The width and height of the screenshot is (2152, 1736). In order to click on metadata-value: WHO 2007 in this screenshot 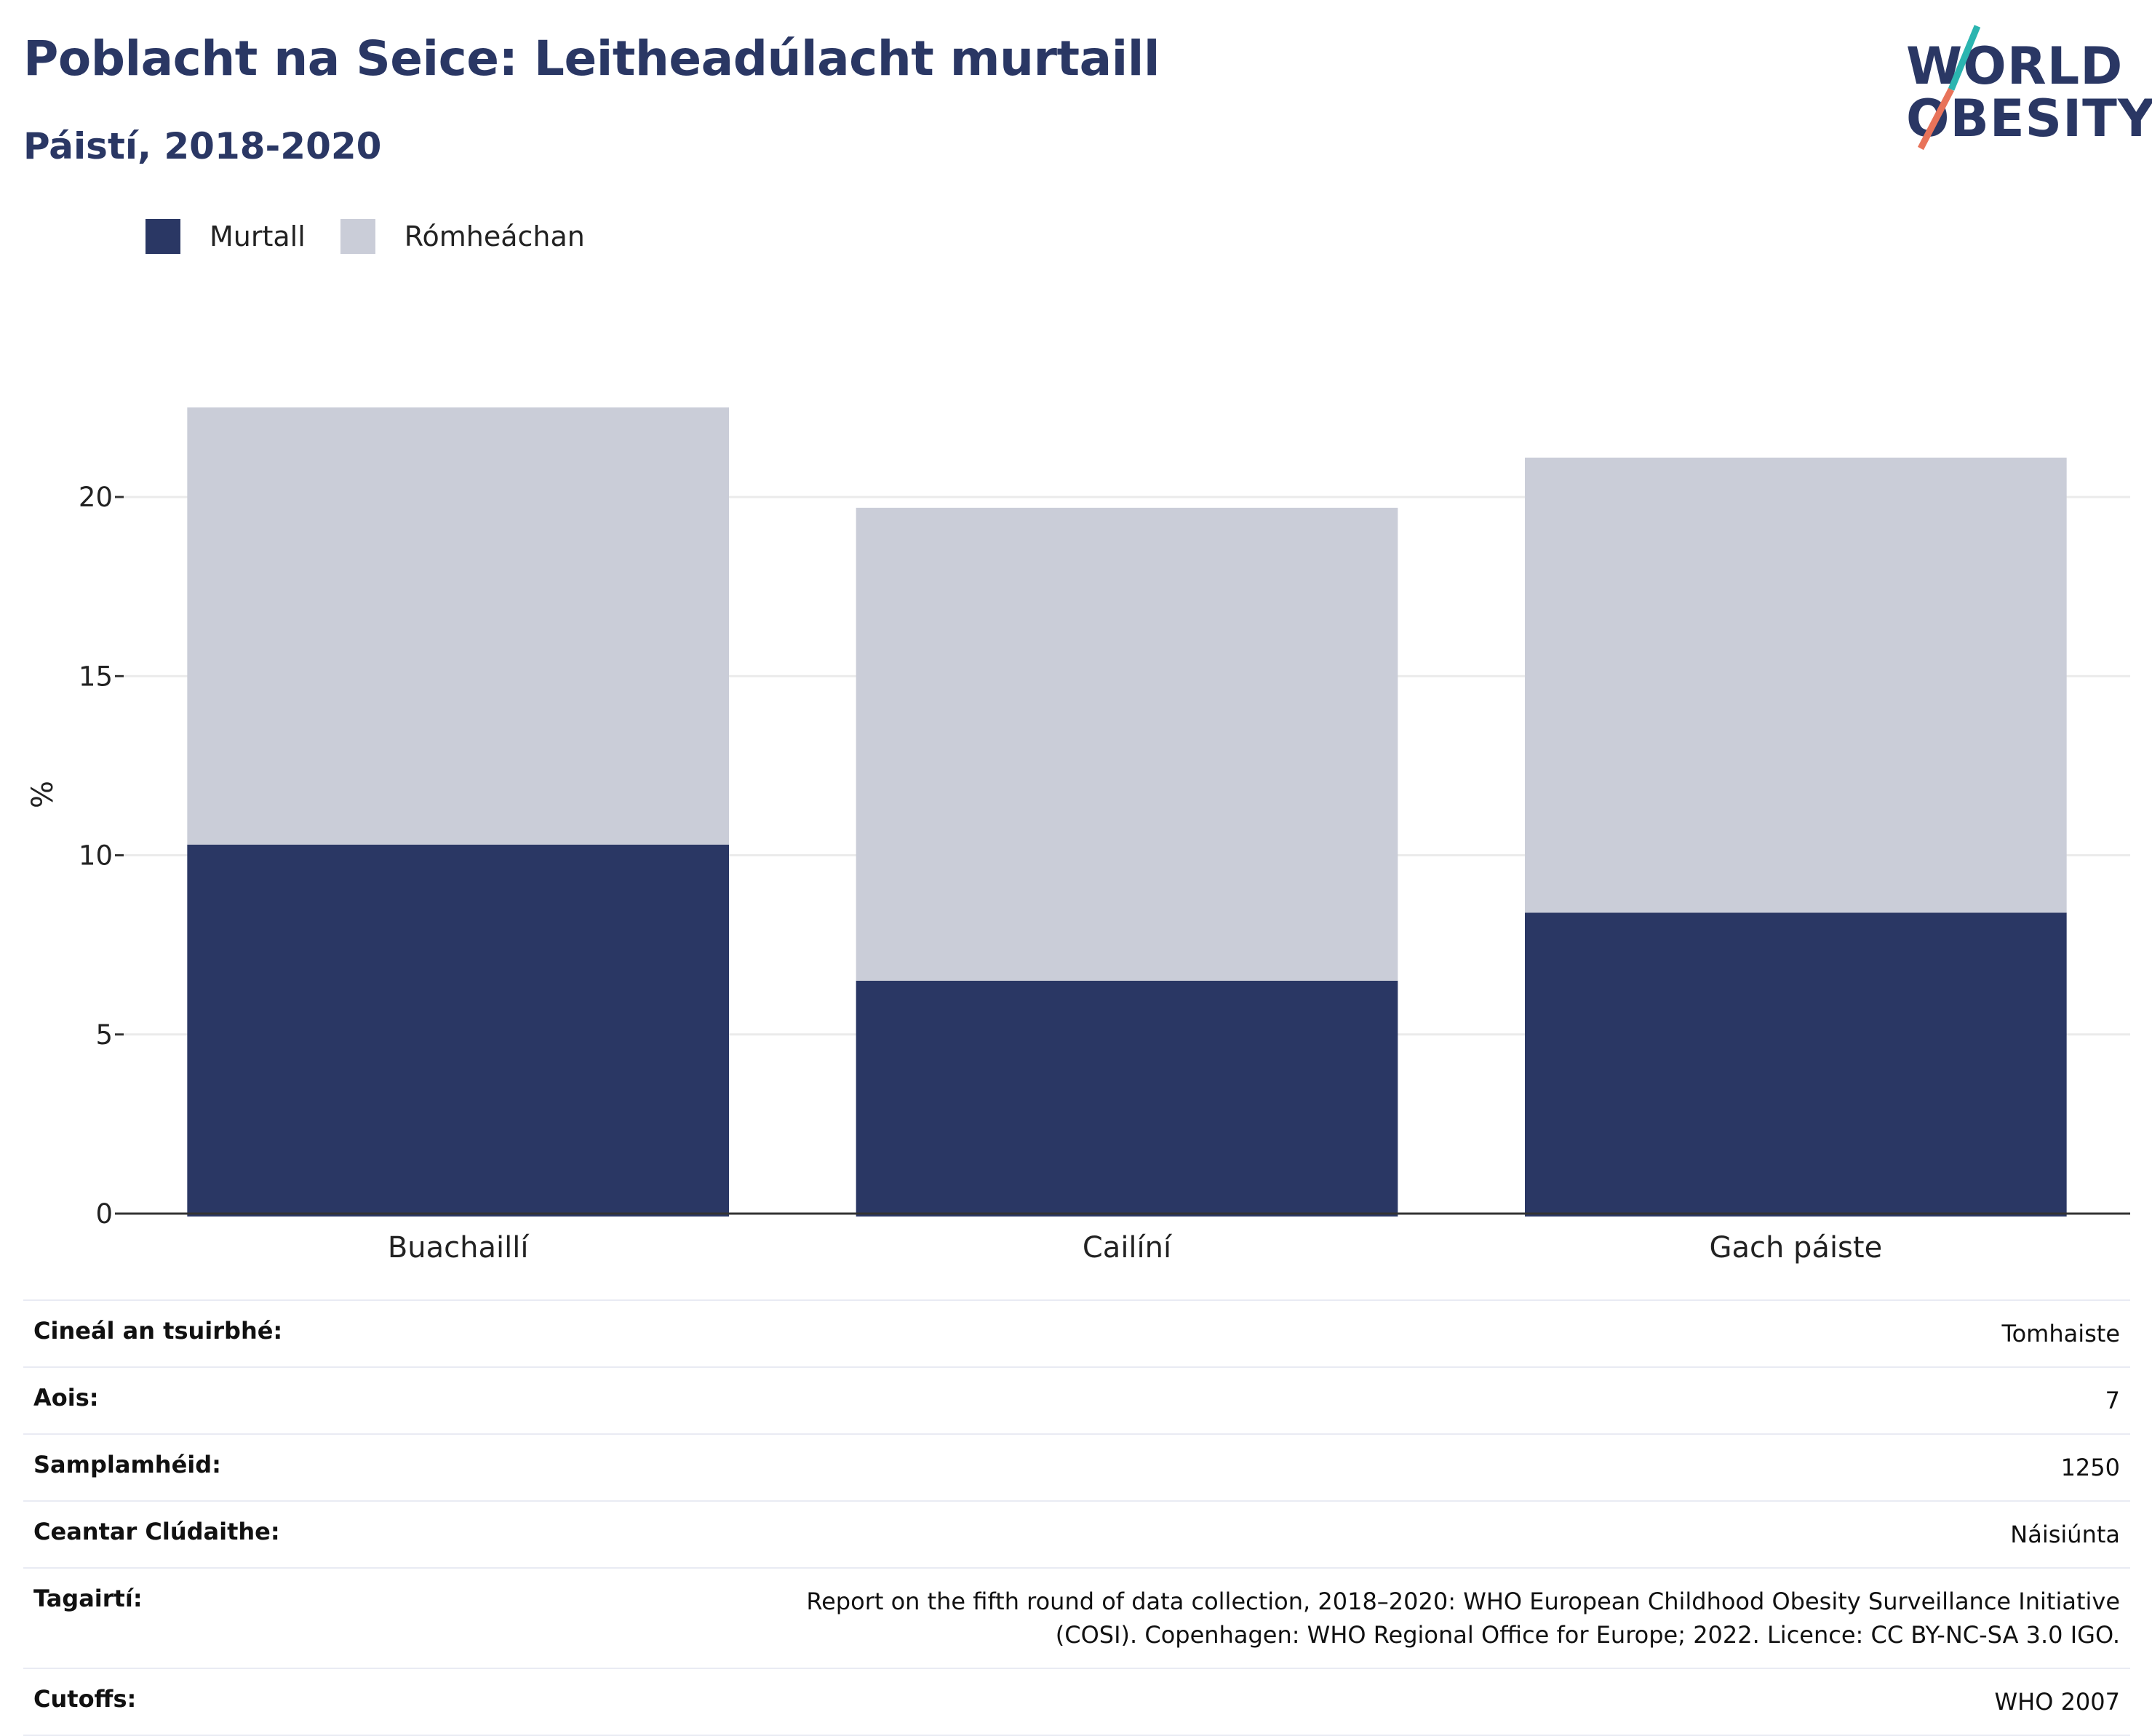, I will do `click(1211, 1702)`.